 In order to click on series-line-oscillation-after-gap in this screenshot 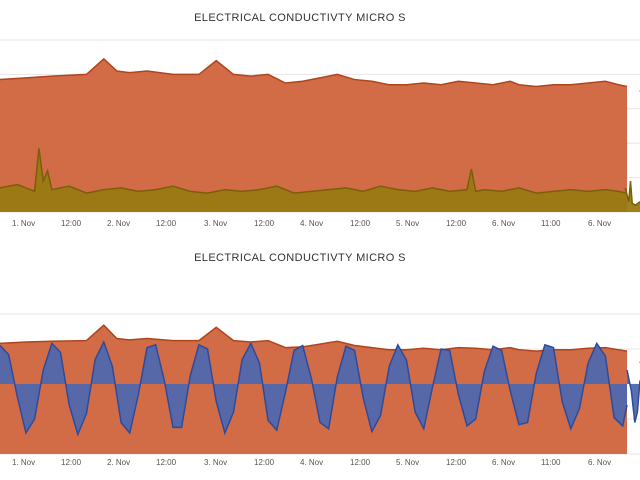, I will do `click(633, 396)`.